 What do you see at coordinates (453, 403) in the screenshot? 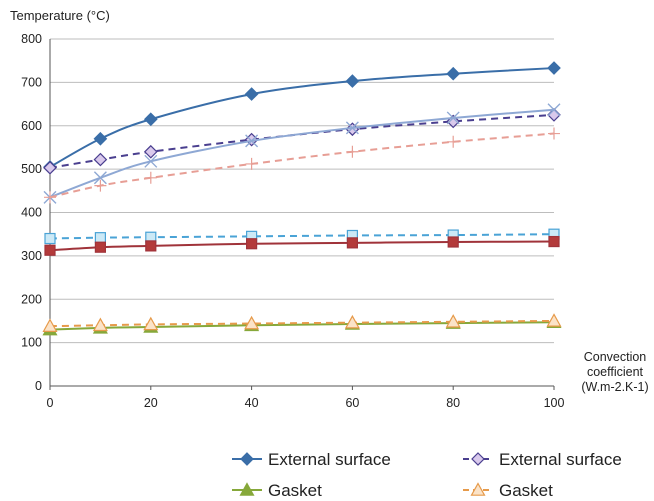
I see `x-tick-label: 80` at bounding box center [453, 403].